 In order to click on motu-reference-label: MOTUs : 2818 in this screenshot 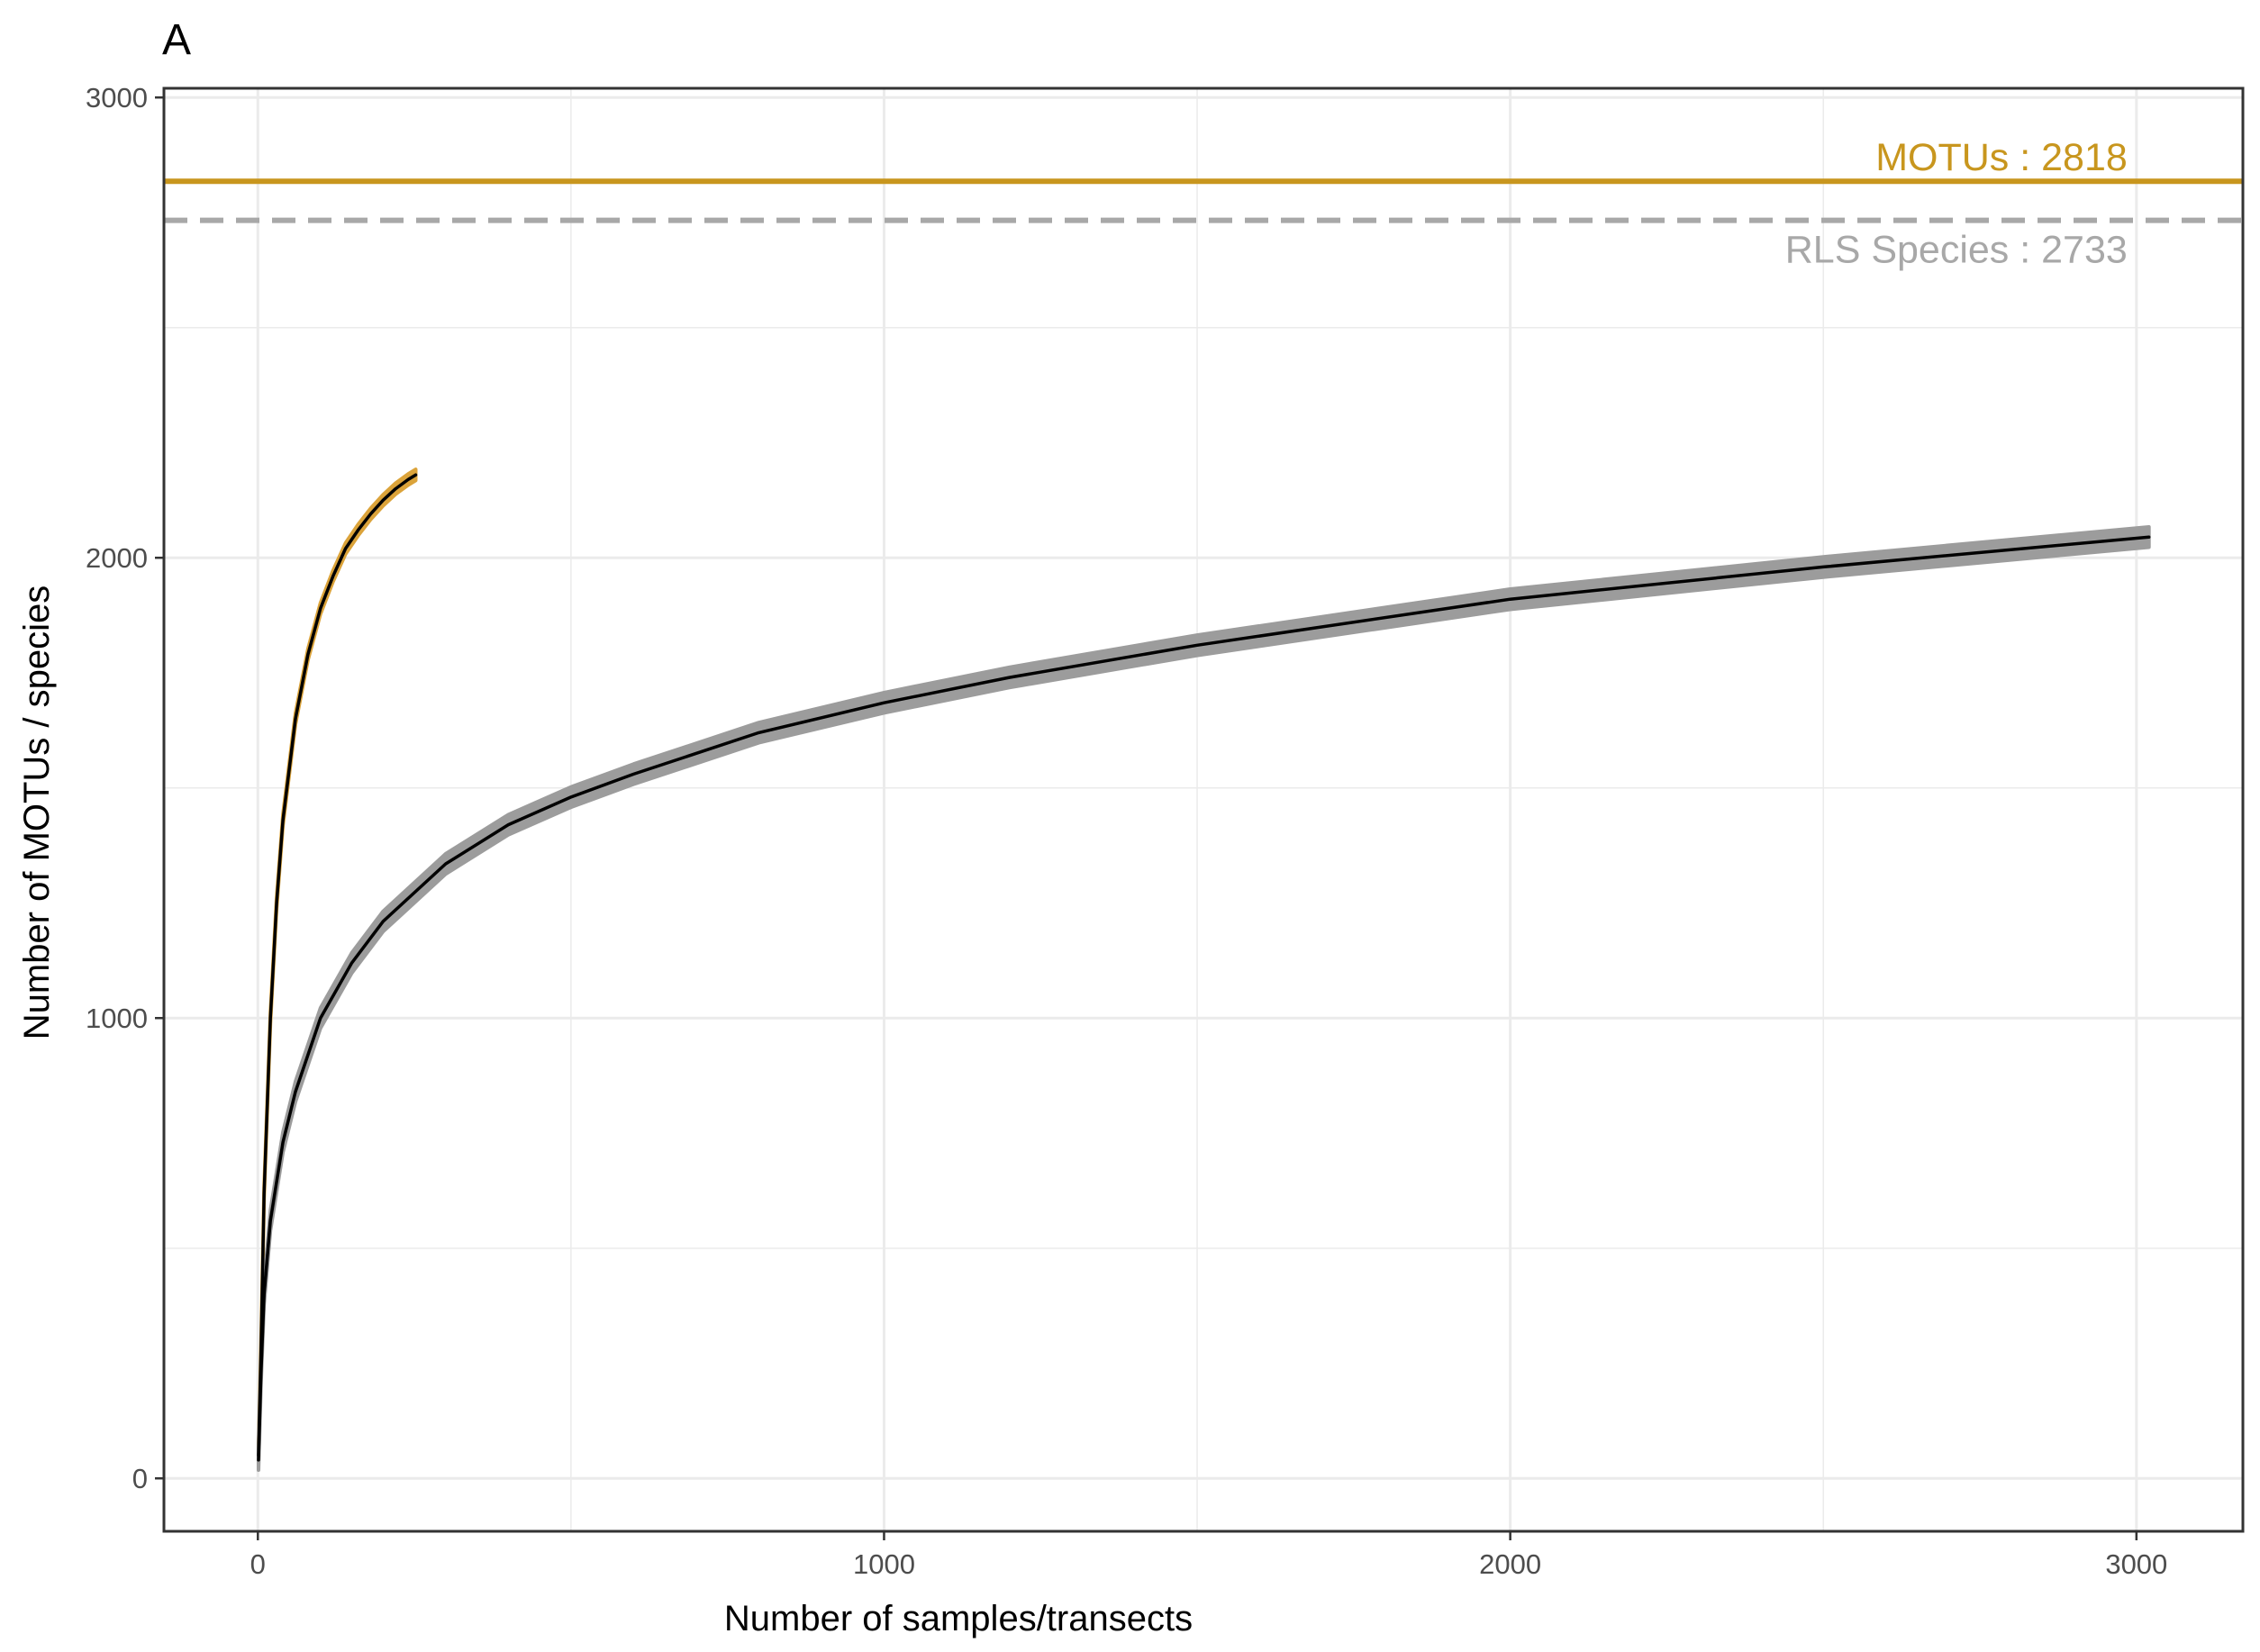, I will do `click(2001, 157)`.